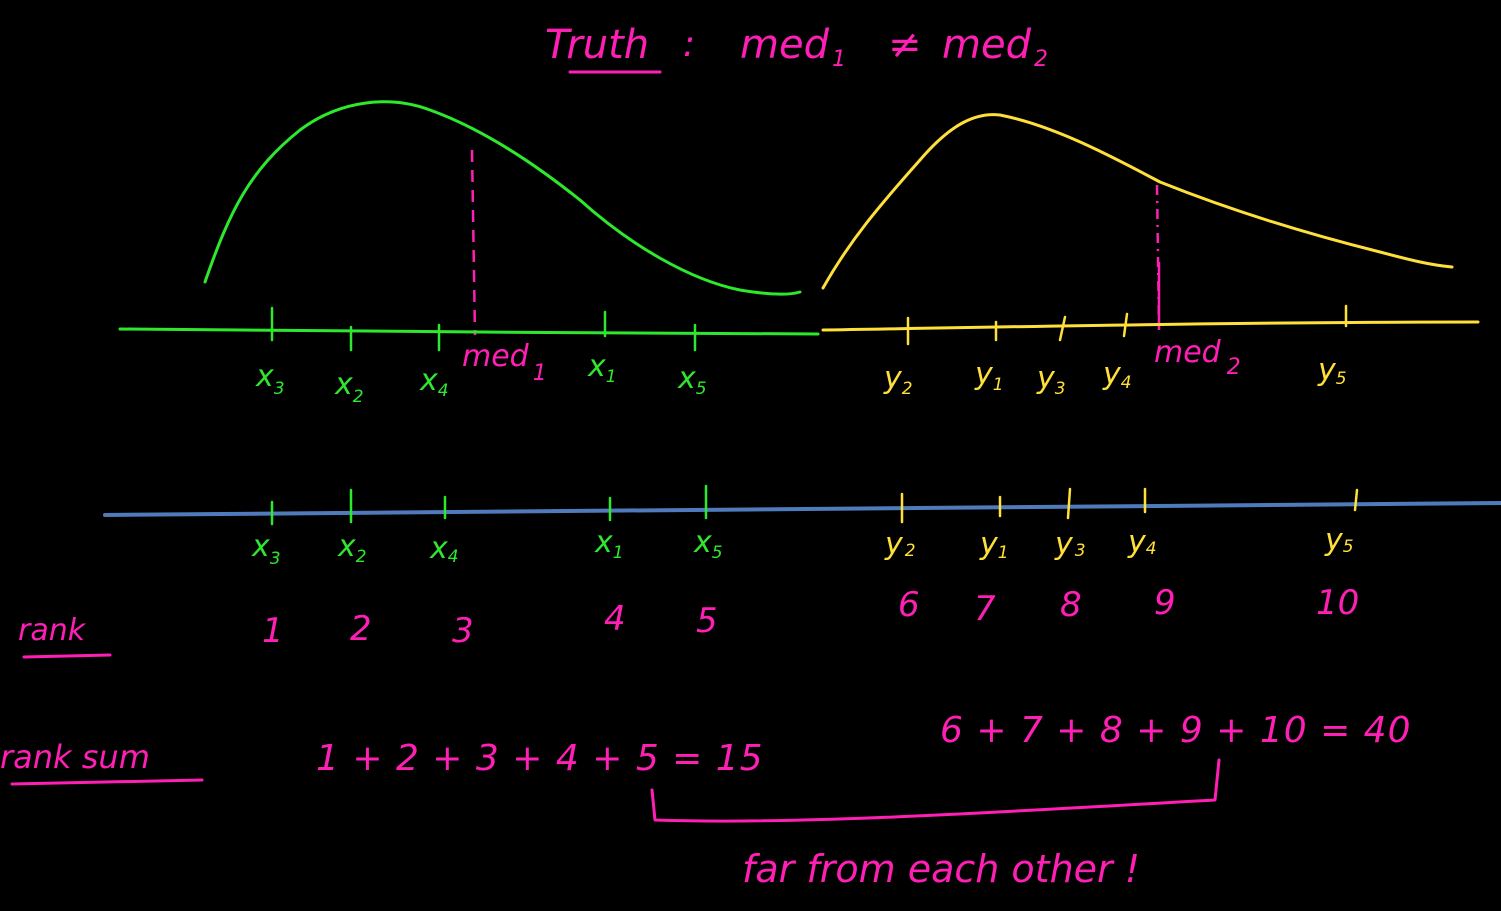  I want to click on top-label-x4: x4, so click(434, 382).